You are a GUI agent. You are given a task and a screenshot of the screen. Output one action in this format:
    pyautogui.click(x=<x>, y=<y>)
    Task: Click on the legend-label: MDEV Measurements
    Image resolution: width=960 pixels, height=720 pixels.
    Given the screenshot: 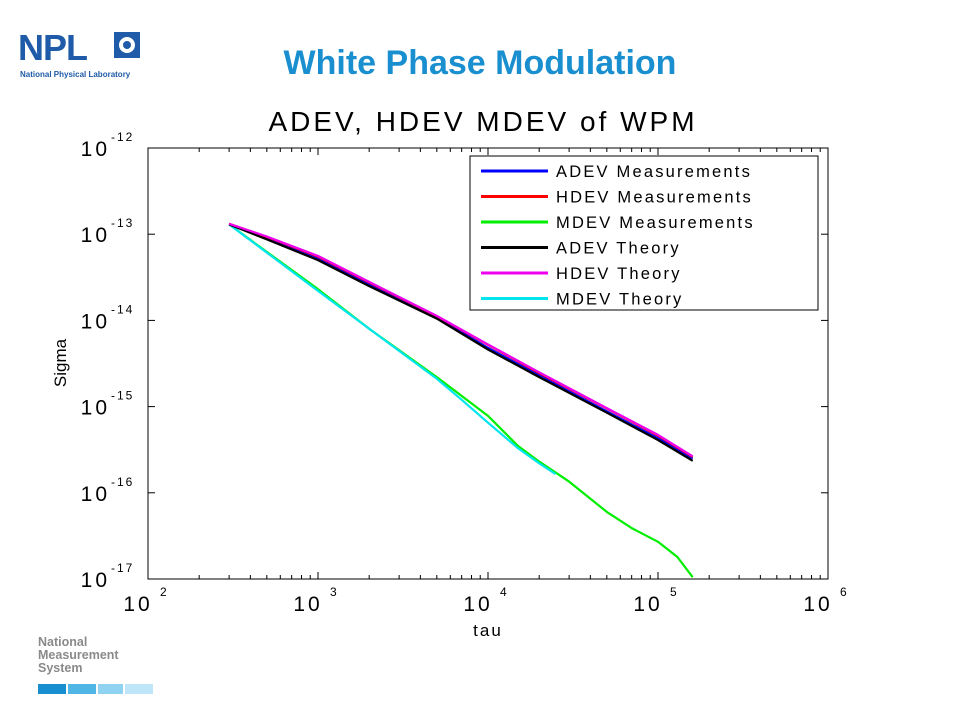 What is the action you would take?
    pyautogui.click(x=655, y=223)
    